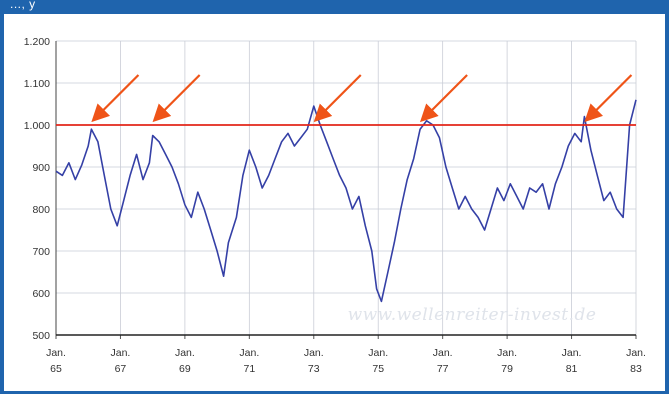  What do you see at coordinates (572, 369) in the screenshot?
I see `x-tick-year-label: 81` at bounding box center [572, 369].